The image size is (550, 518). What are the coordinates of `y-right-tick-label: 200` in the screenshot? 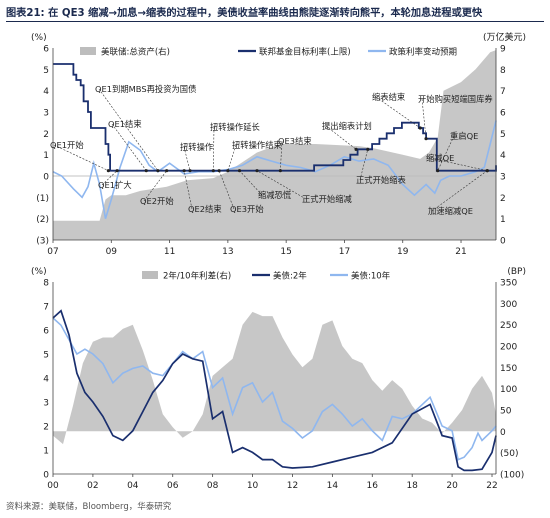 It's located at (508, 348).